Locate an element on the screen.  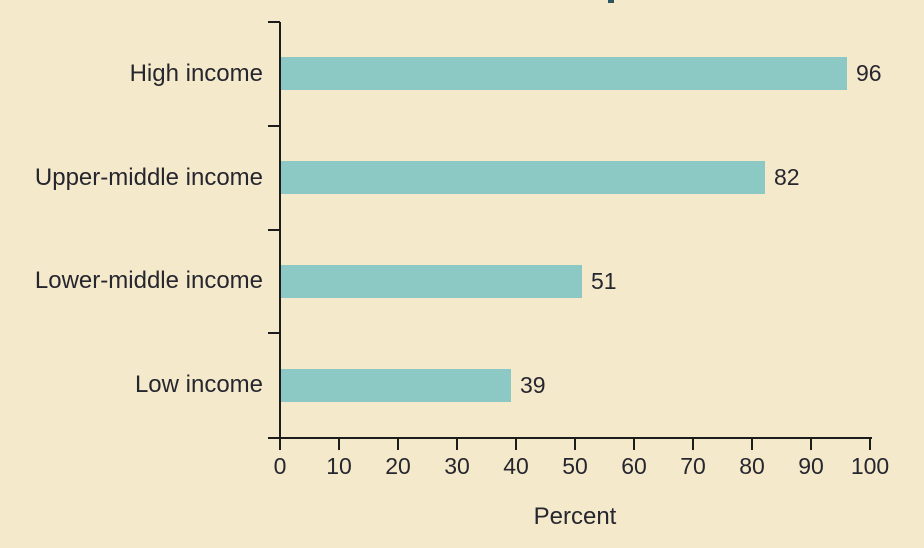
bar-value-label: 39 is located at coordinates (533, 384).